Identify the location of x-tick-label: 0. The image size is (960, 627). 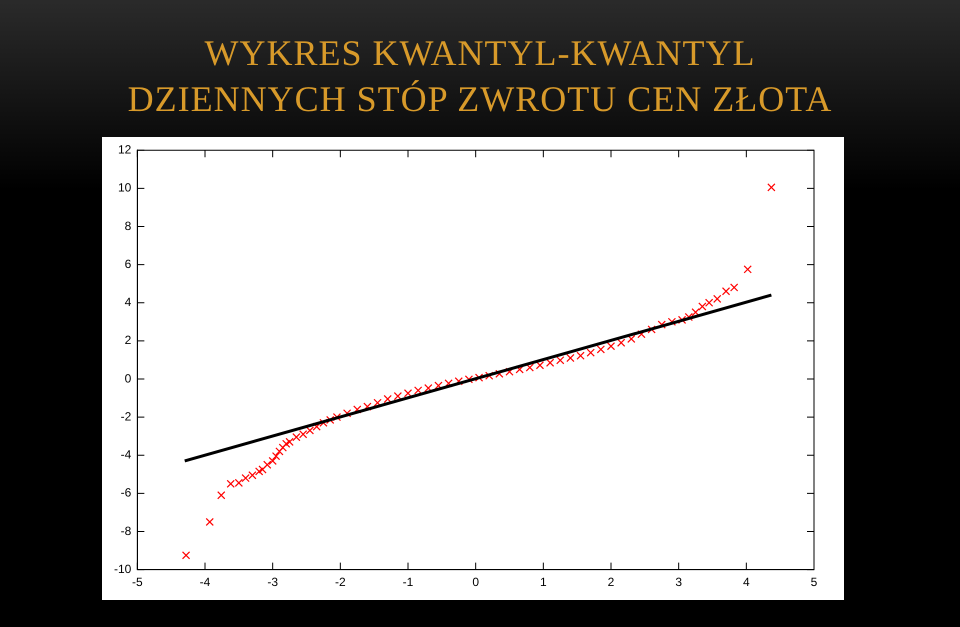
(476, 582).